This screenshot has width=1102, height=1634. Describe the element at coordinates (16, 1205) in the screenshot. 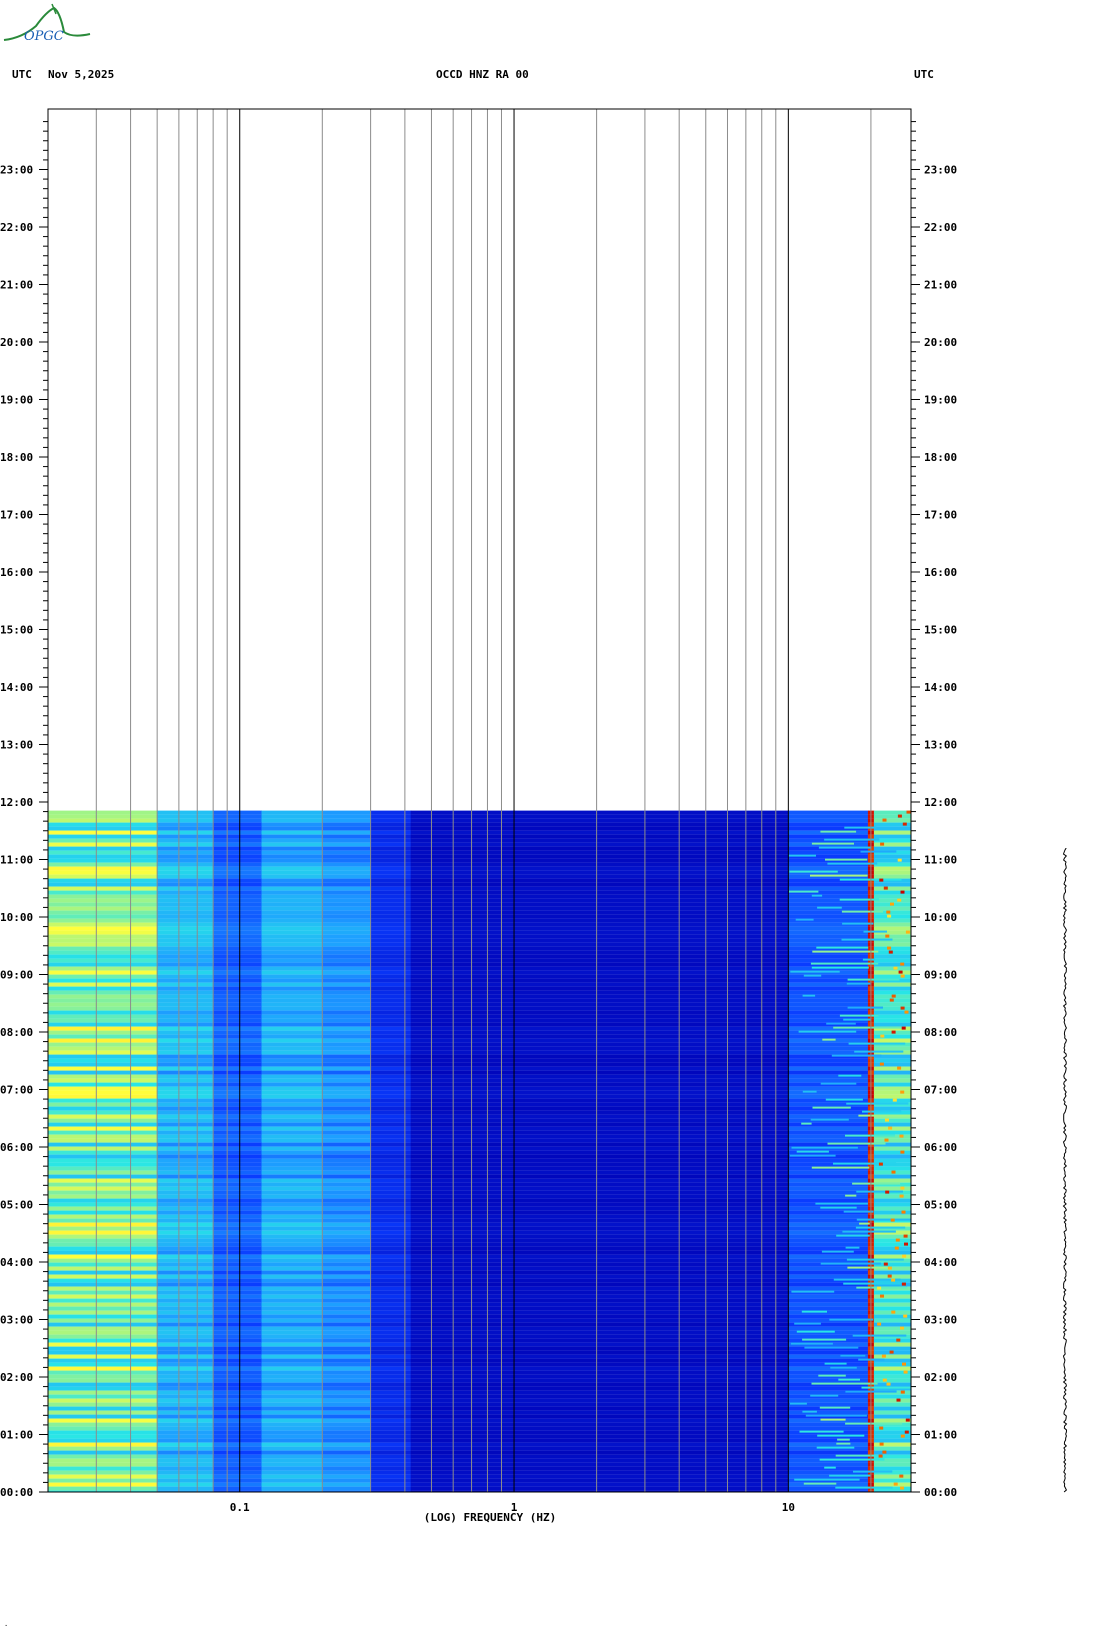

I see `y-tick-label-left: 05:00` at that location.